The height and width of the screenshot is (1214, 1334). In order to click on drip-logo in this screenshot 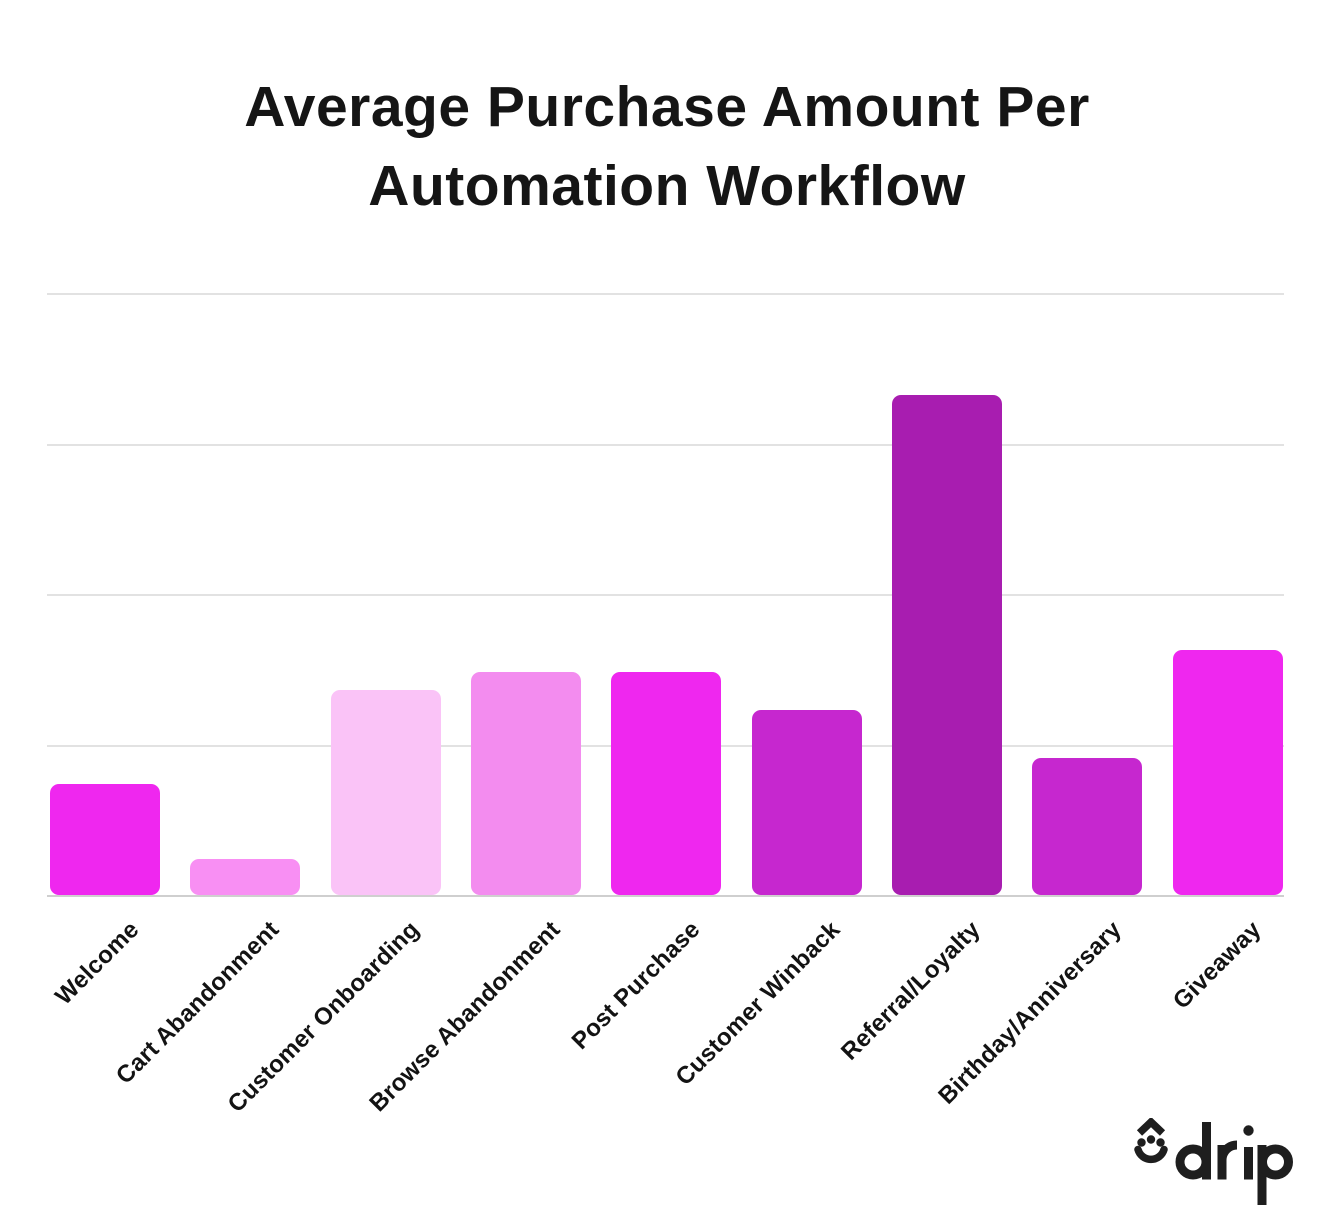, I will do `click(1213, 1161)`.